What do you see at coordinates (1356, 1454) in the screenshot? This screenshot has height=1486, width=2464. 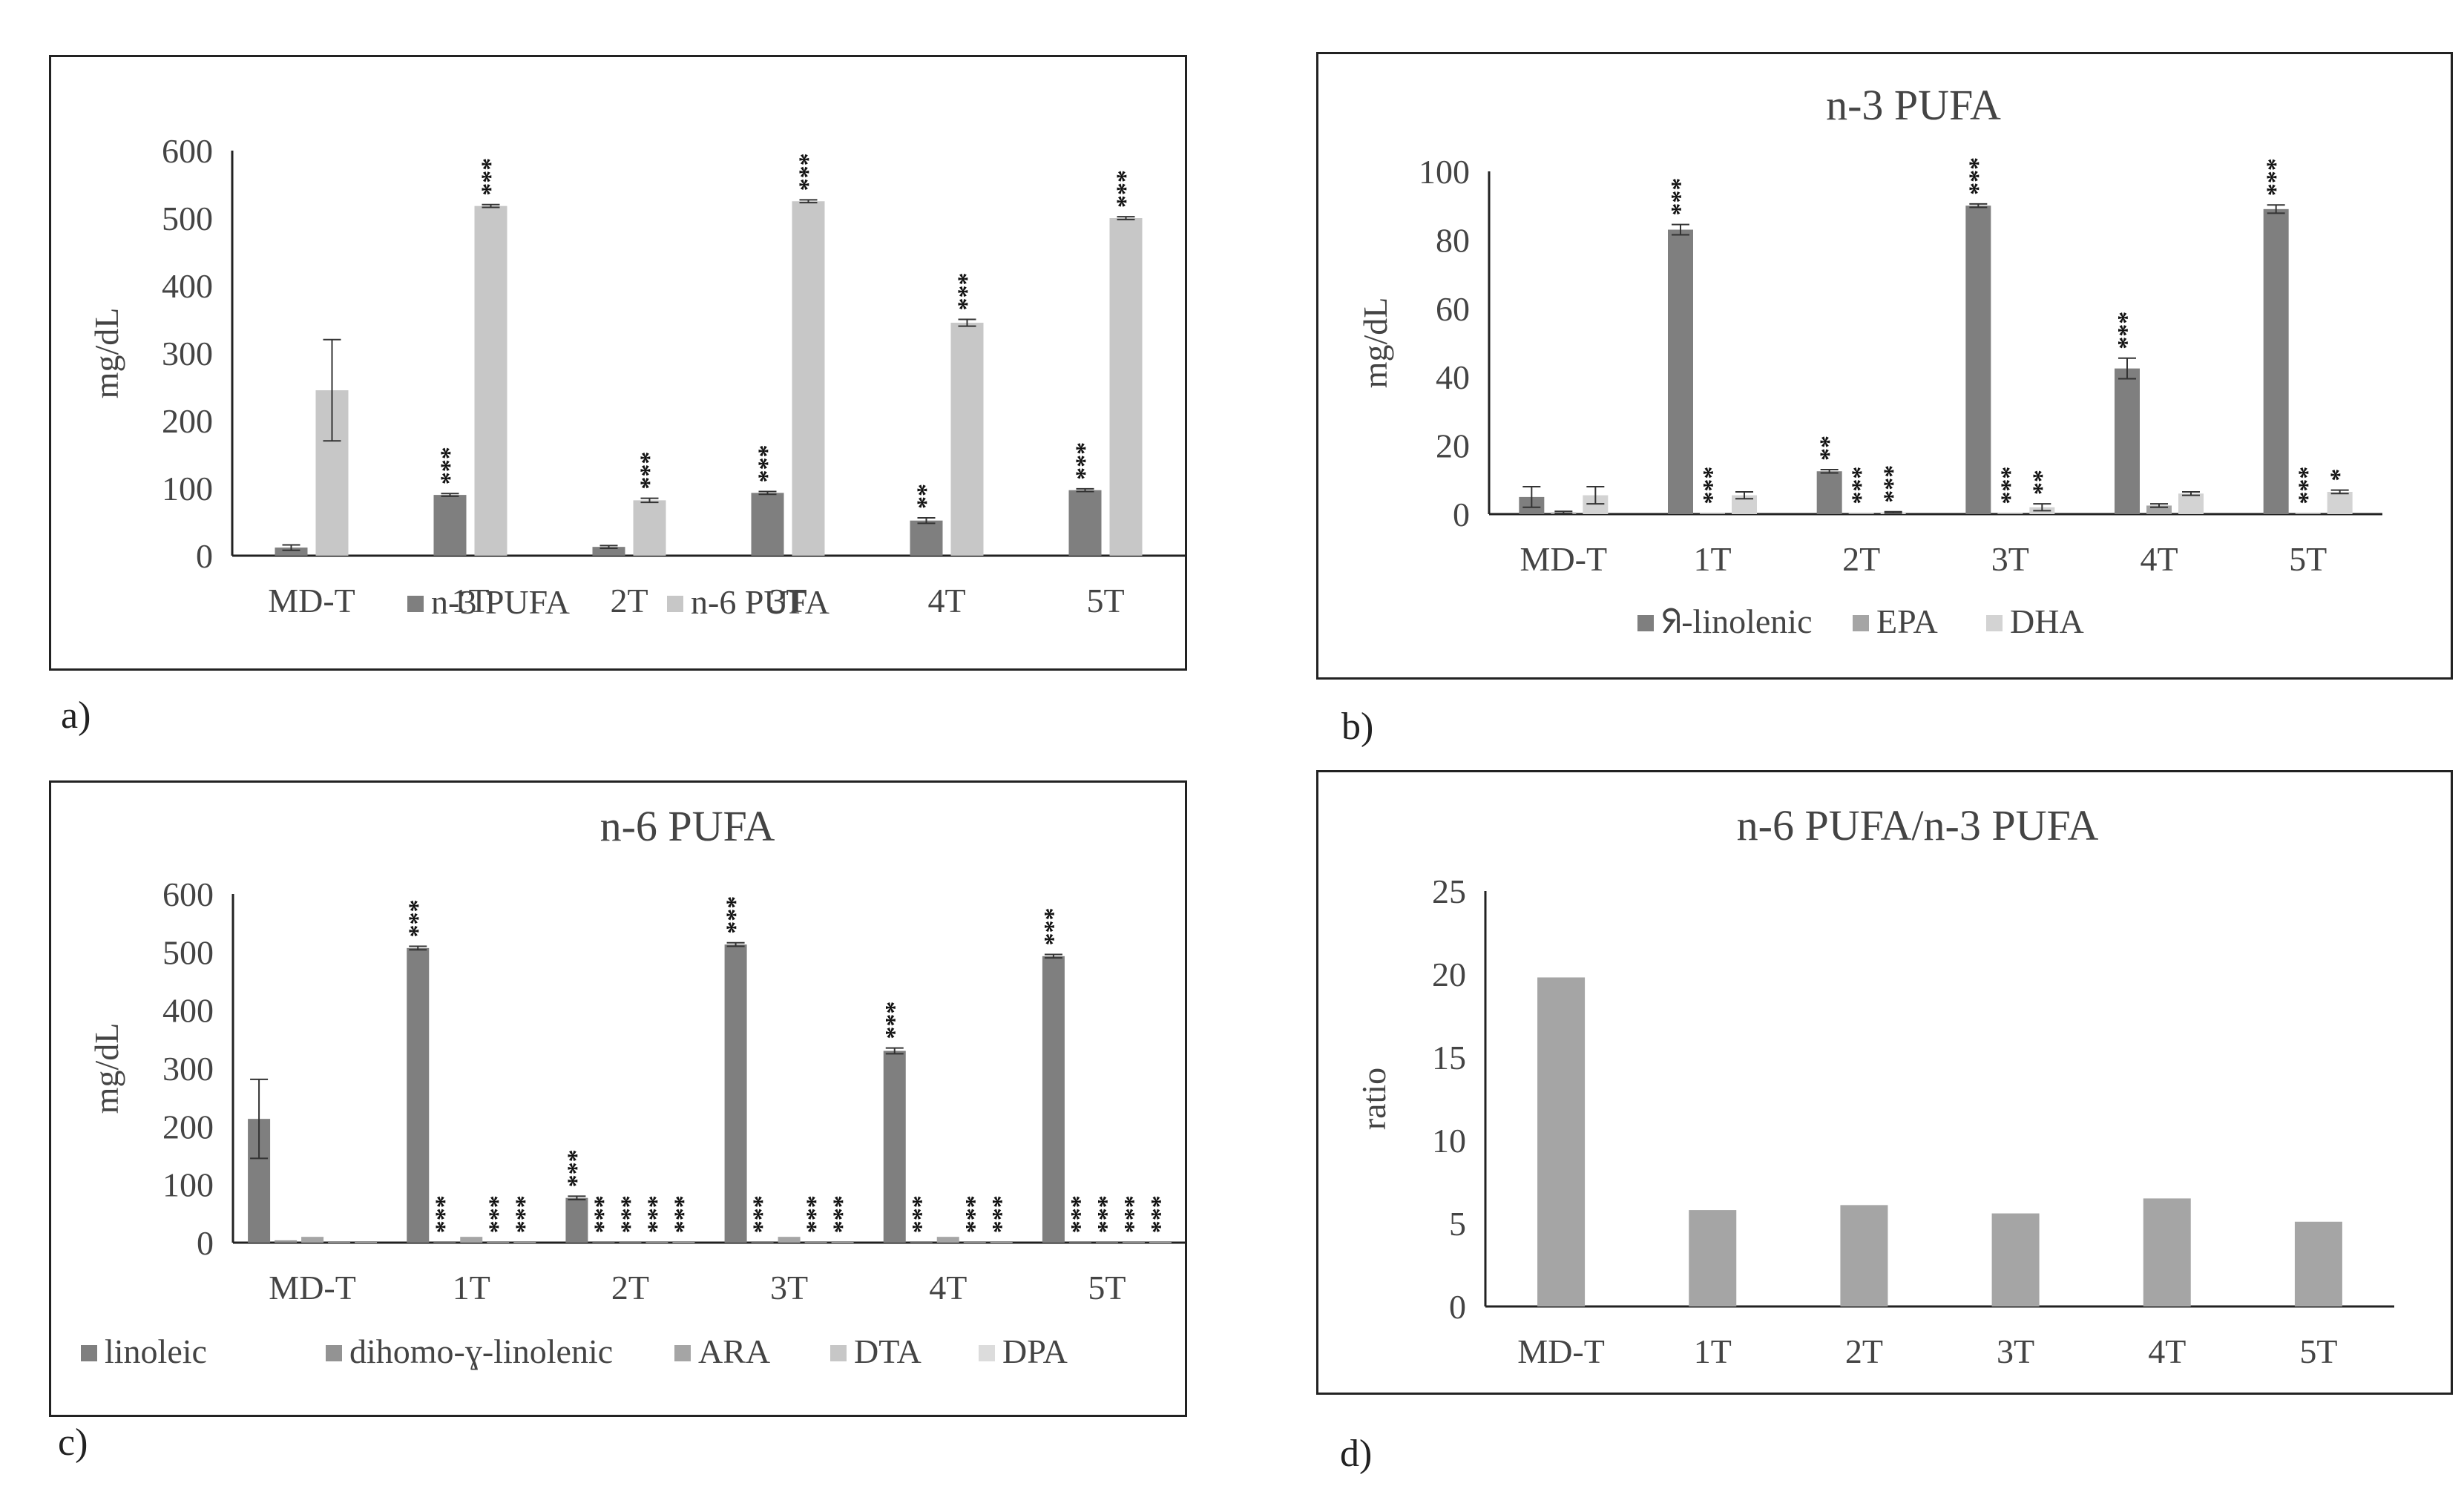 I see `panel-label-d: d)` at bounding box center [1356, 1454].